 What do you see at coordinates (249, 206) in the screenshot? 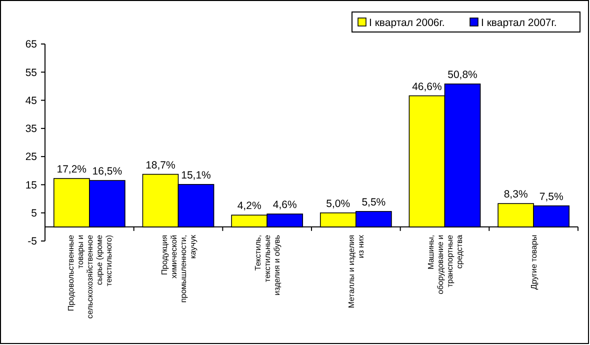
I see `data-label: 4,2%` at bounding box center [249, 206].